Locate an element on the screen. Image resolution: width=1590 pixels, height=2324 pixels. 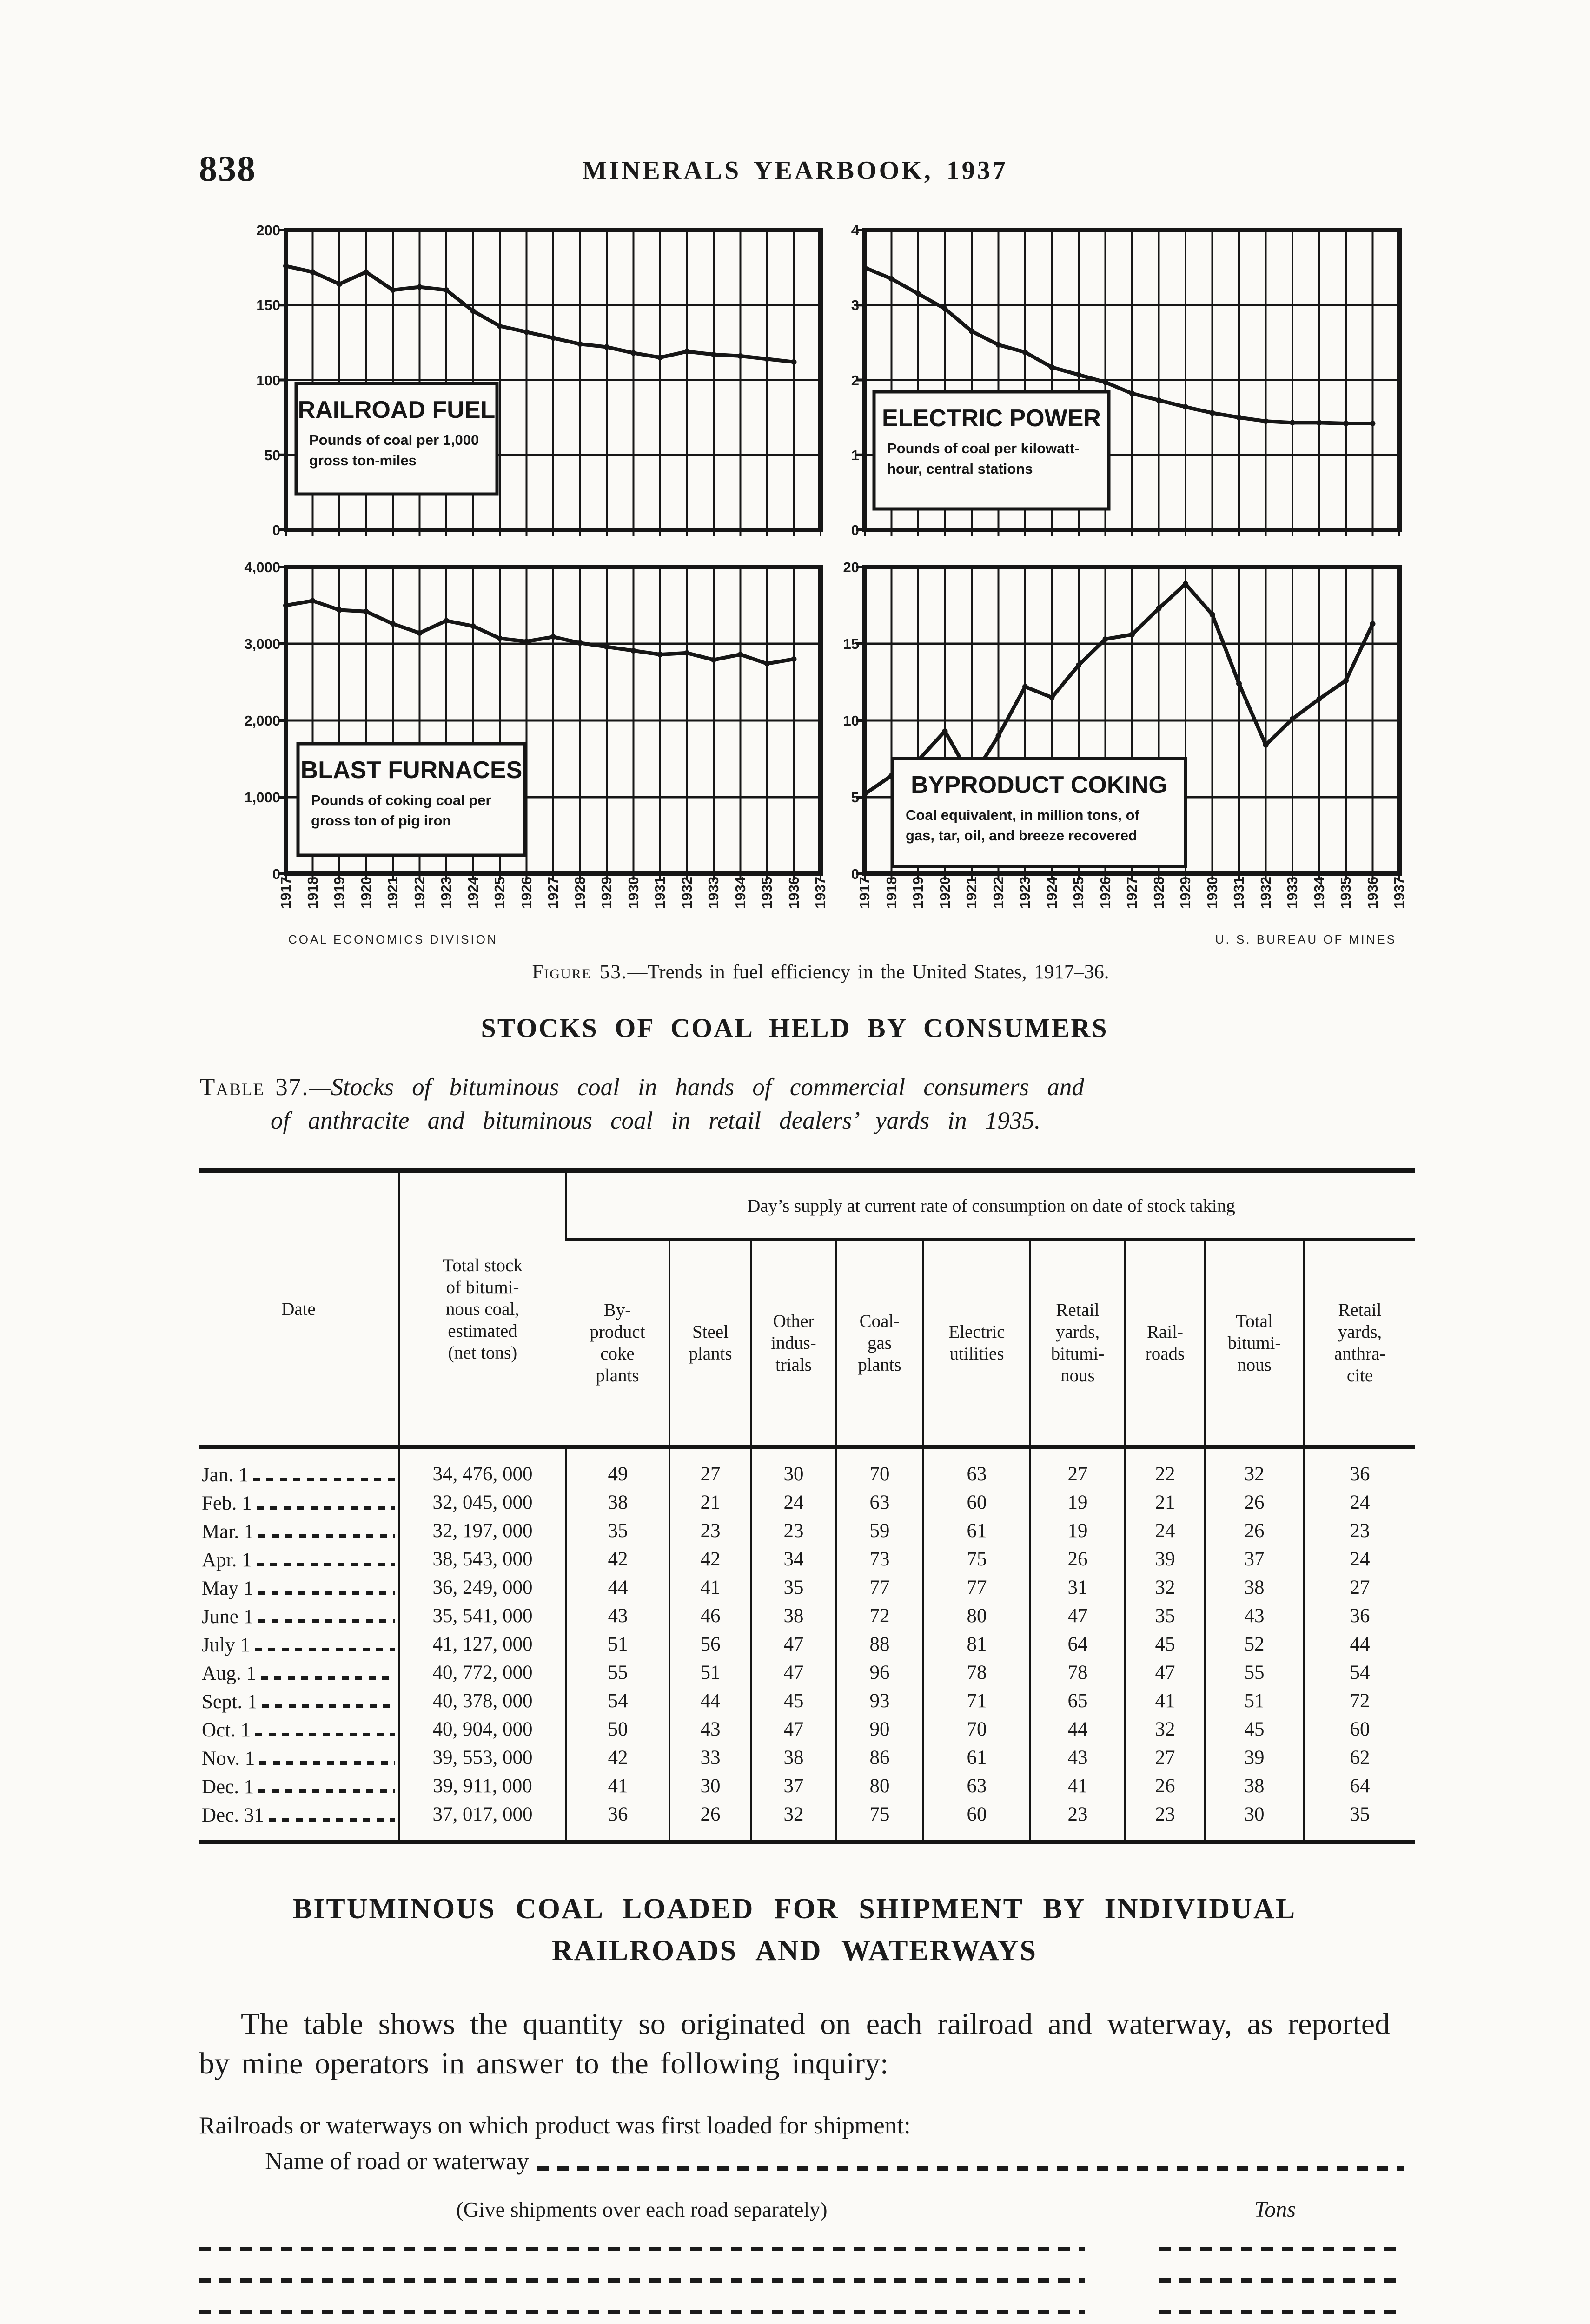
table-row: July 1 41, 127, 000 51 56 47 88 81 64 45 52 44 is located at coordinates (807, 1644).